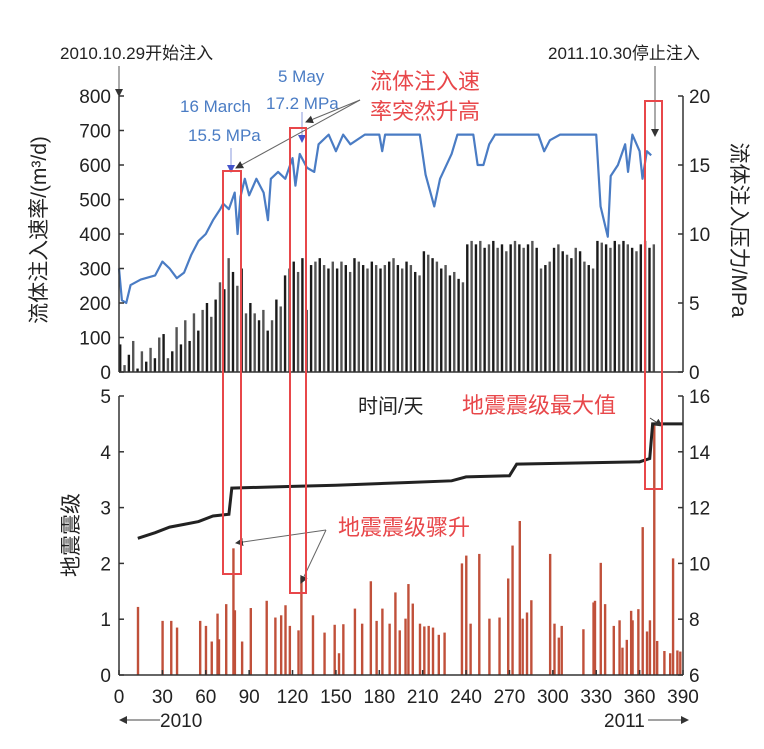 The width and height of the screenshot is (764, 749). I want to click on x-tick-label: 240, so click(466, 697).